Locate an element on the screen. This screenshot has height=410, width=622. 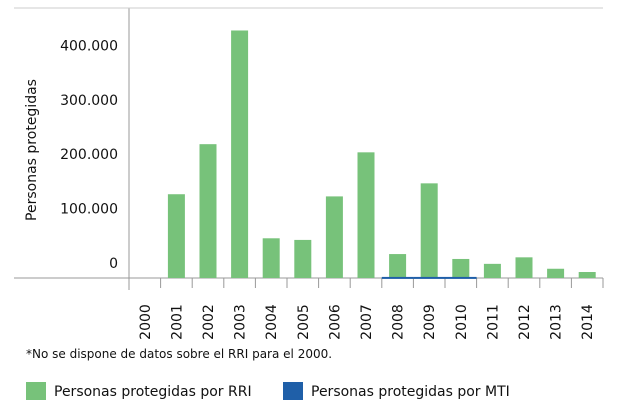
y-tick-label: 0 is located at coordinates (113, 264).